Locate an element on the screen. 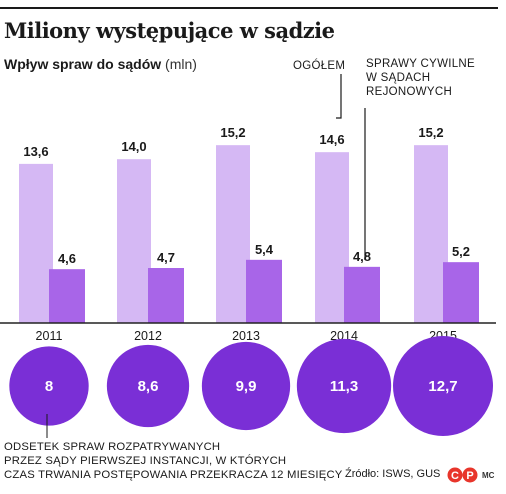 Image resolution: width=506 pixels, height=494 pixels. subtitle-unit: (mln) is located at coordinates (181, 64).